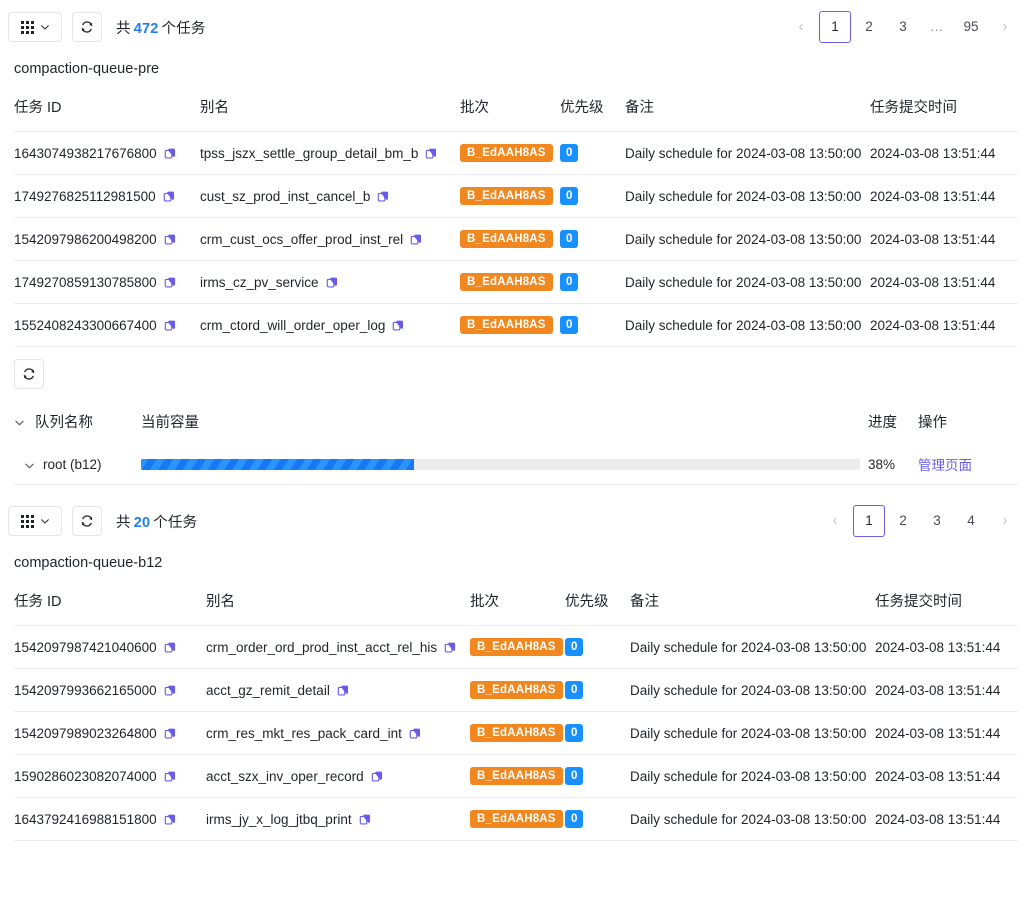  What do you see at coordinates (279, 819) in the screenshot?
I see `alias-value: irms_jy_x_log_jtbq_print` at bounding box center [279, 819].